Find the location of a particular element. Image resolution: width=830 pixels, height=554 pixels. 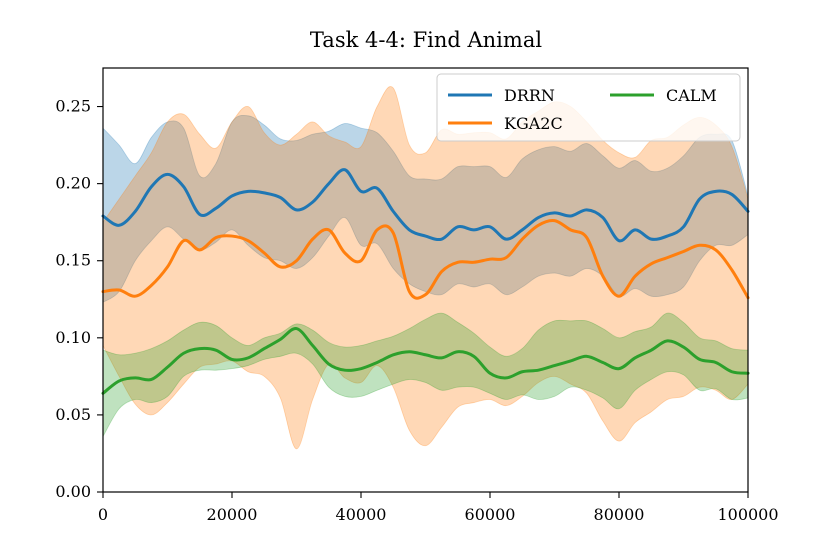

y-tick-label: 0.15 is located at coordinates (73, 260).